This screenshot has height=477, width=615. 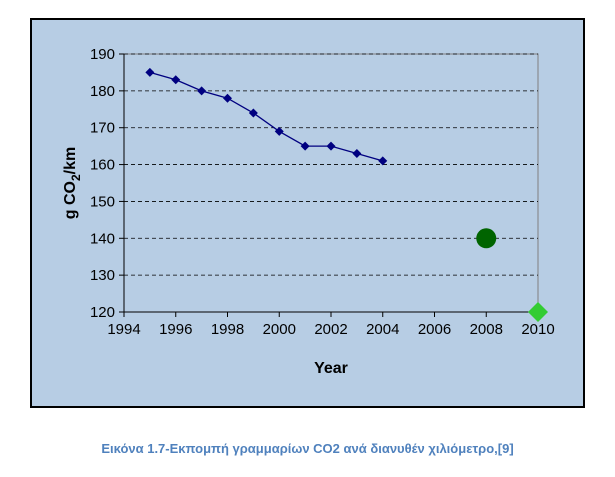 I want to click on y-tick-label: 120, so click(x=102, y=312).